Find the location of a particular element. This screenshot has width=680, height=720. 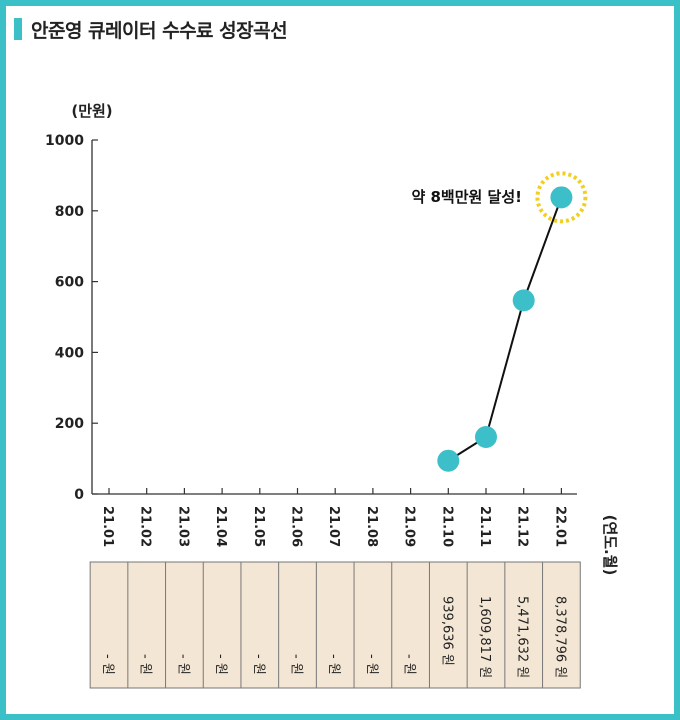

highlight-ring is located at coordinates (561, 197).